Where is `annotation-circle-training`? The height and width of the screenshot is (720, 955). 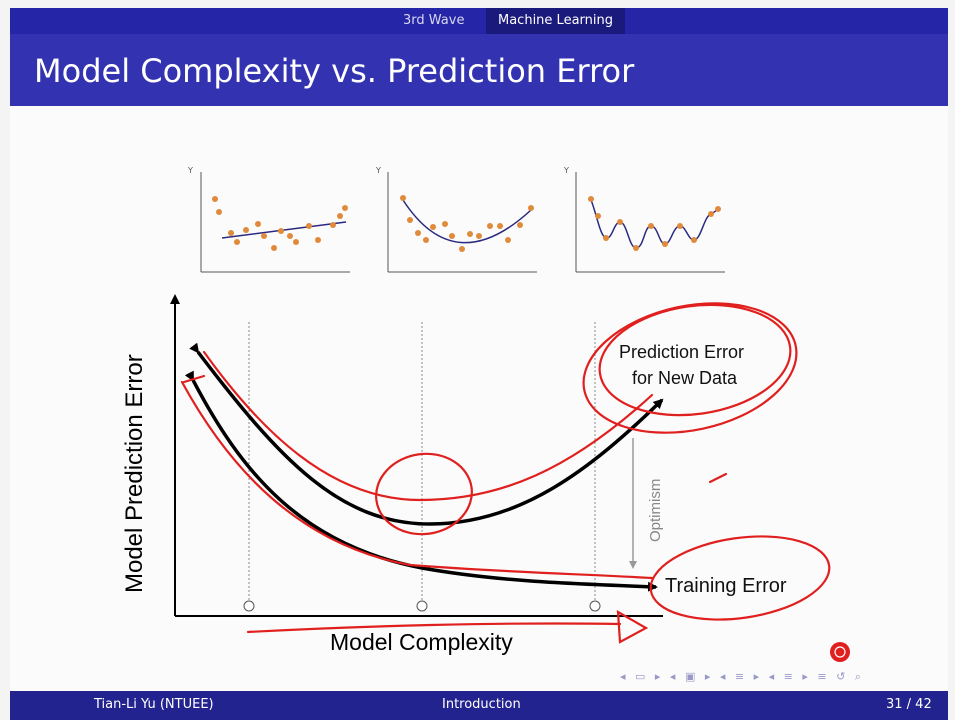
annotation-circle-training is located at coordinates (740, 578).